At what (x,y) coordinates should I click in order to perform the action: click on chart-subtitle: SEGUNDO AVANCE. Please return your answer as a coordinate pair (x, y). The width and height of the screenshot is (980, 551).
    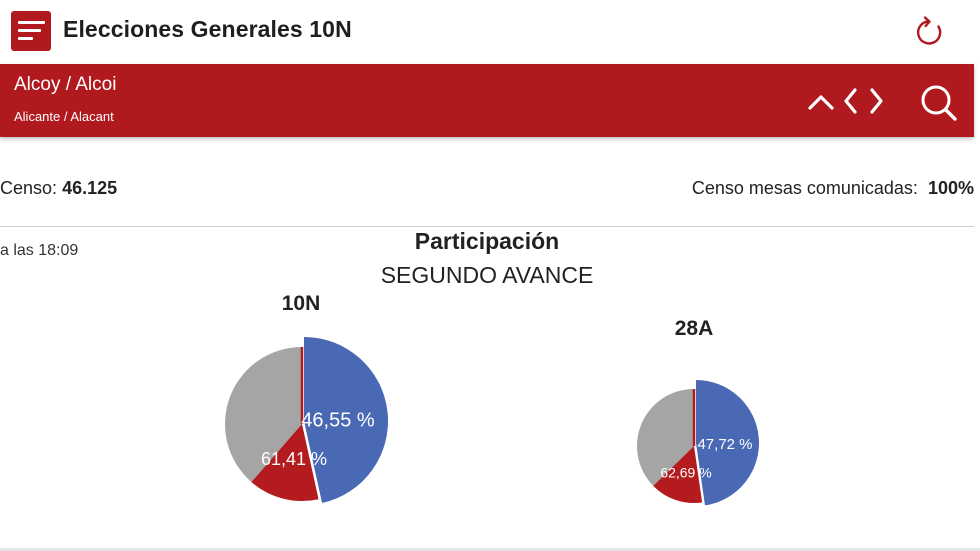
    Looking at the image, I should click on (487, 275).